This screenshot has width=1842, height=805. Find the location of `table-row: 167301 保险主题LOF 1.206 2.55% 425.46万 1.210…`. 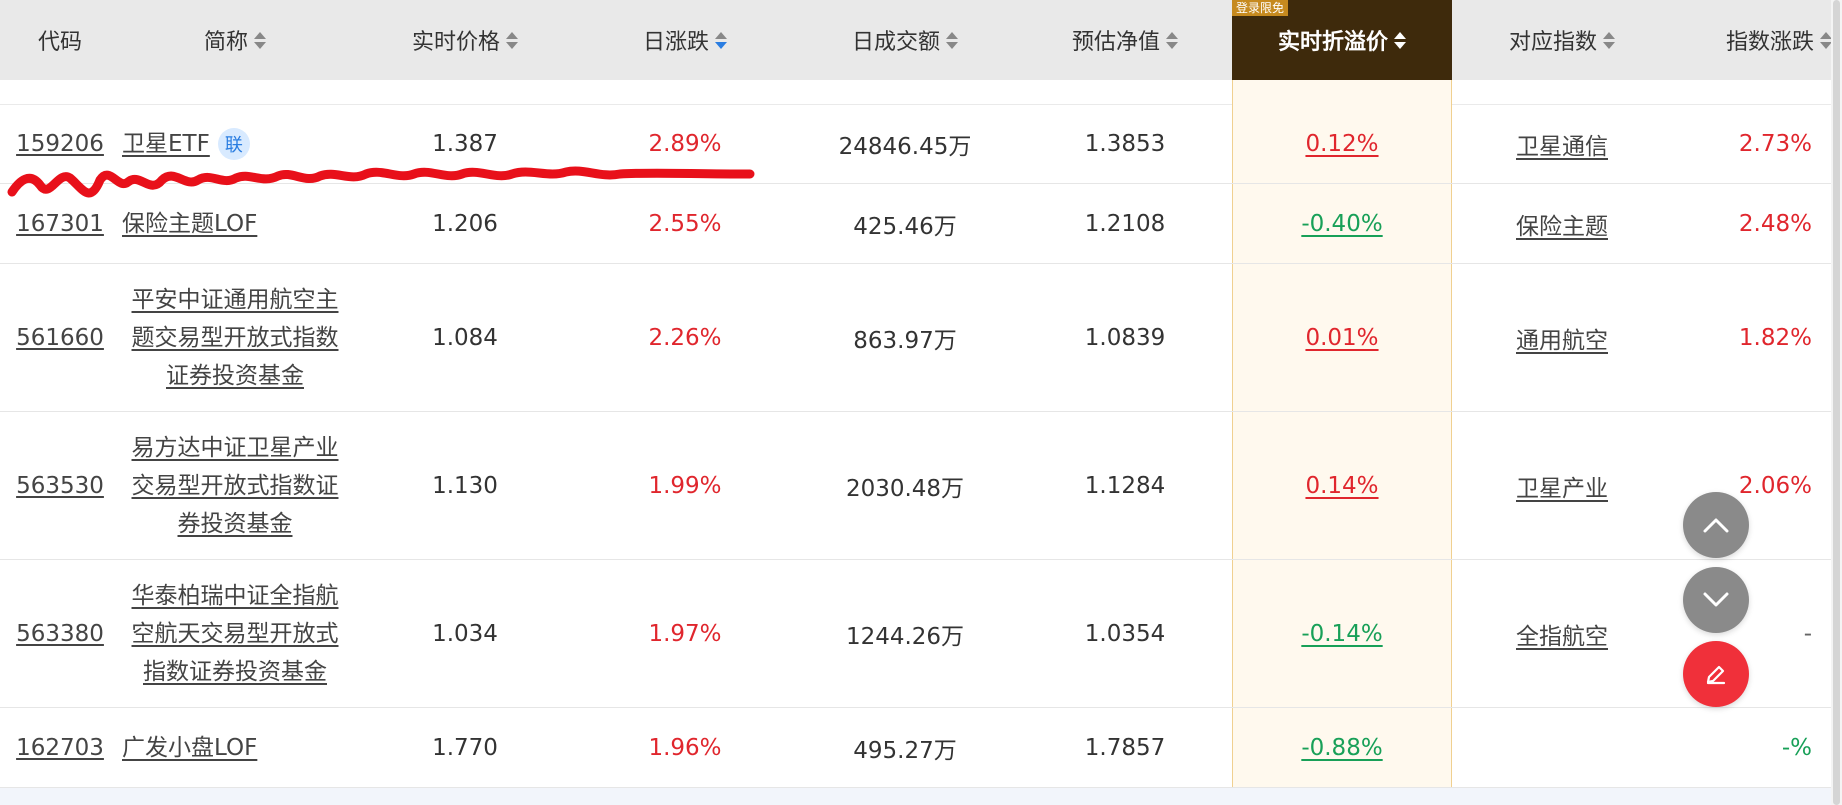

table-row: 167301 保险主题LOF 1.206 2.55% 425.46万 1.210… is located at coordinates (921, 224).